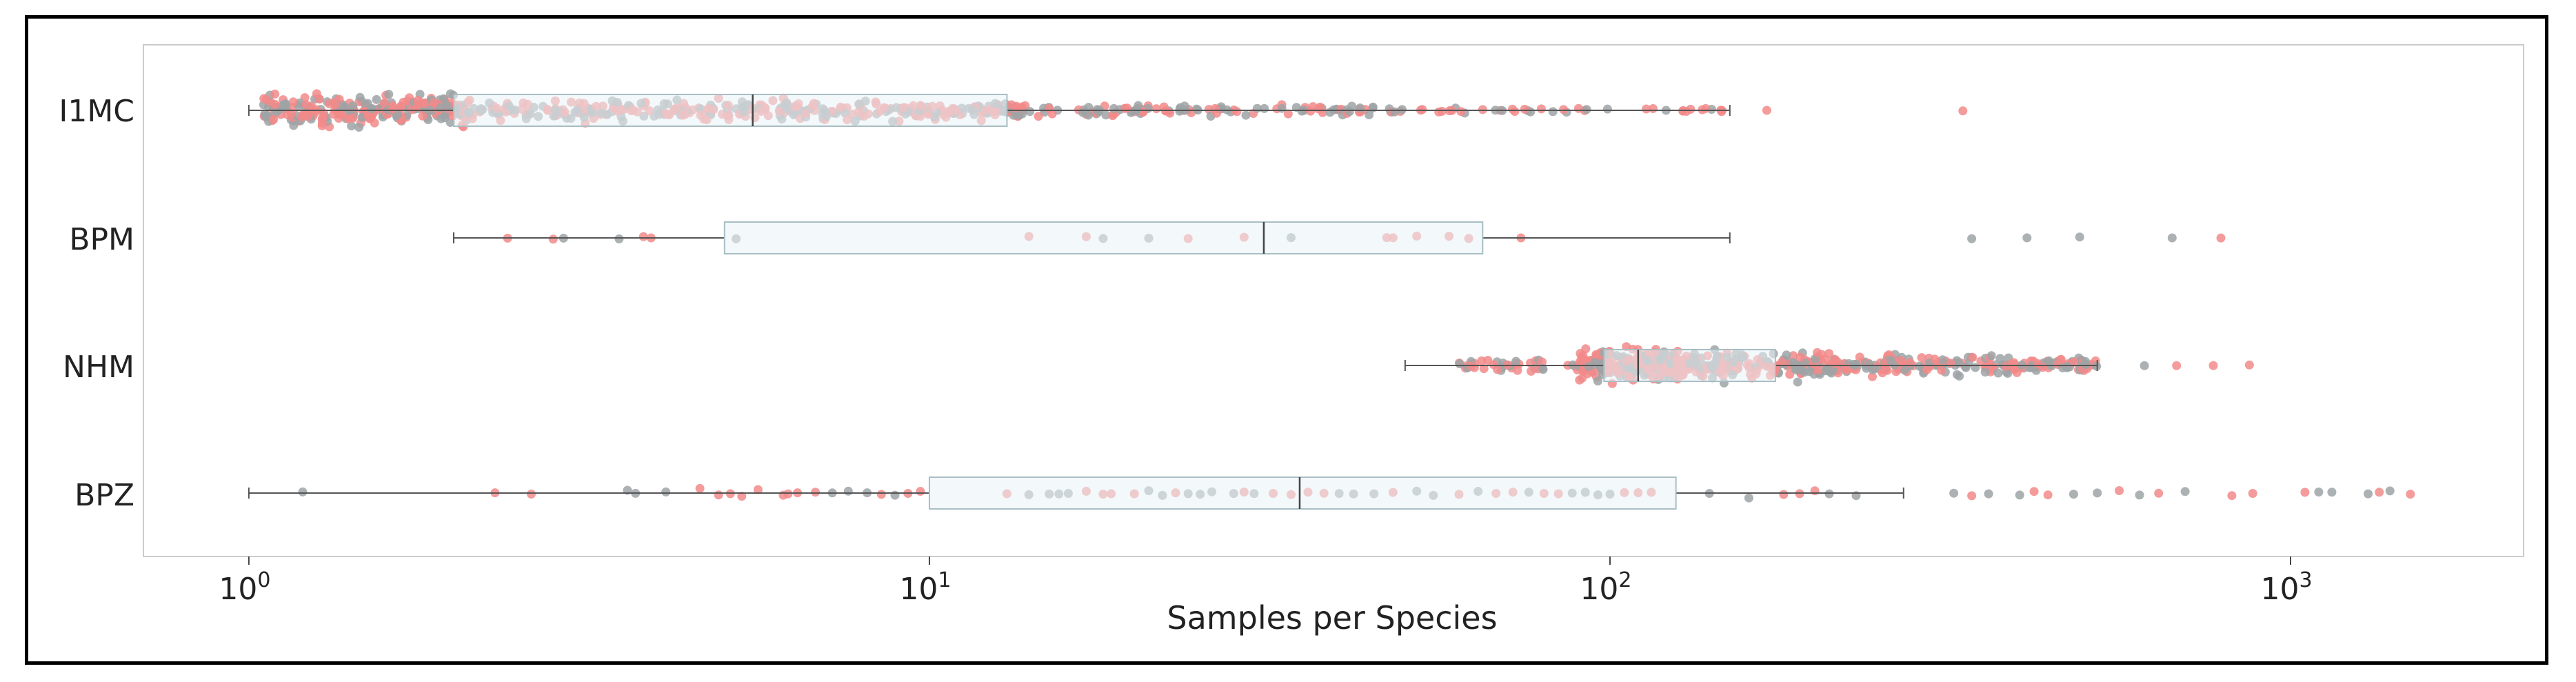 The width and height of the screenshot is (2576, 682). What do you see at coordinates (918, 589) in the screenshot?
I see `x-tick-base-1: 10` at bounding box center [918, 589].